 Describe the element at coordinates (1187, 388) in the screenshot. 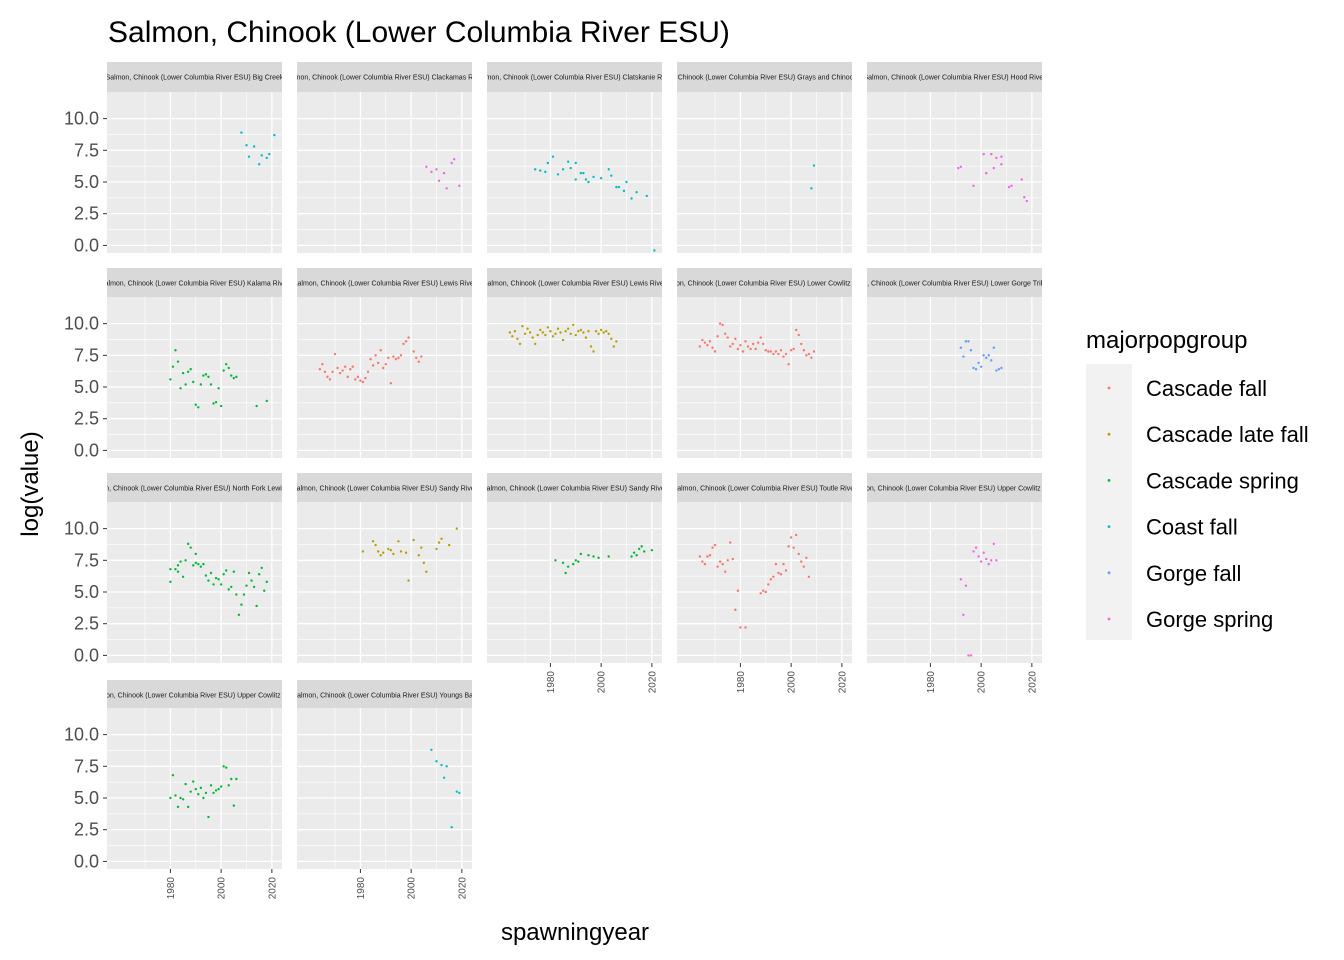

I see `legend-entry: Cascade fall` at that location.